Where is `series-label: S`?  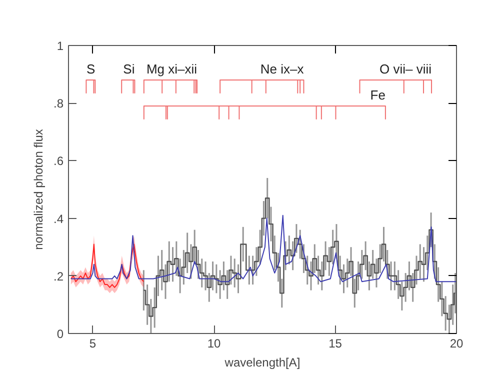 series-label: S is located at coordinates (91, 69).